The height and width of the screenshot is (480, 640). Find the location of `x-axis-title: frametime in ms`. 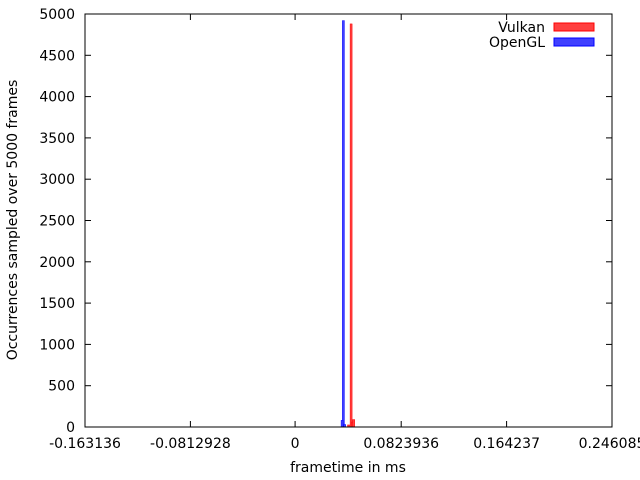

x-axis-title: frametime in ms is located at coordinates (348, 468).